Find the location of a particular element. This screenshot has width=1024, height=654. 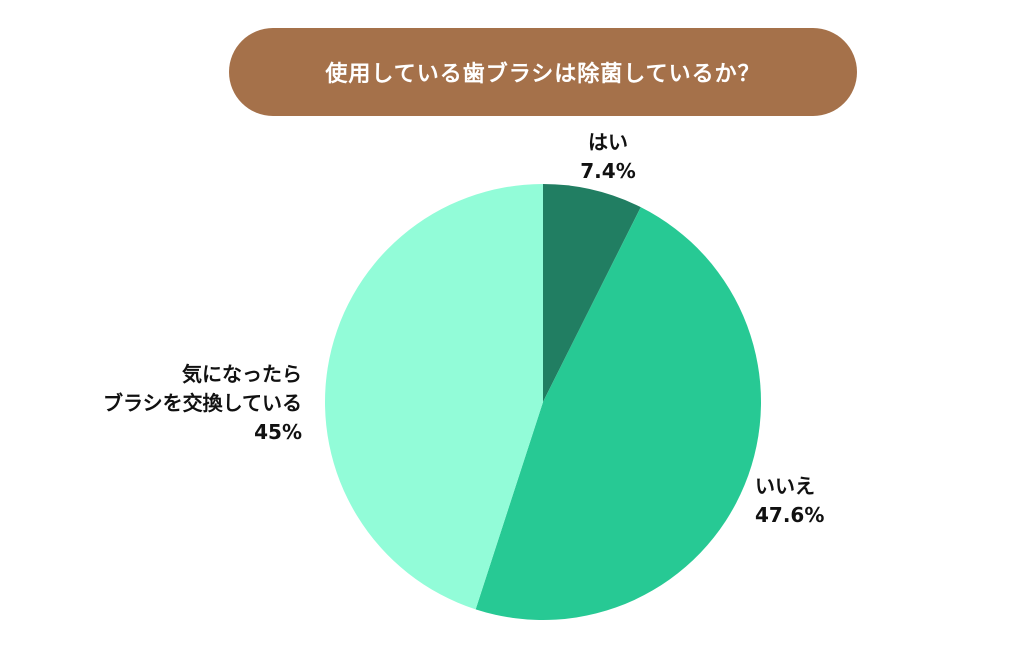

chart-title: 使用している歯ブラシは除菌しているか？ is located at coordinates (543, 74).